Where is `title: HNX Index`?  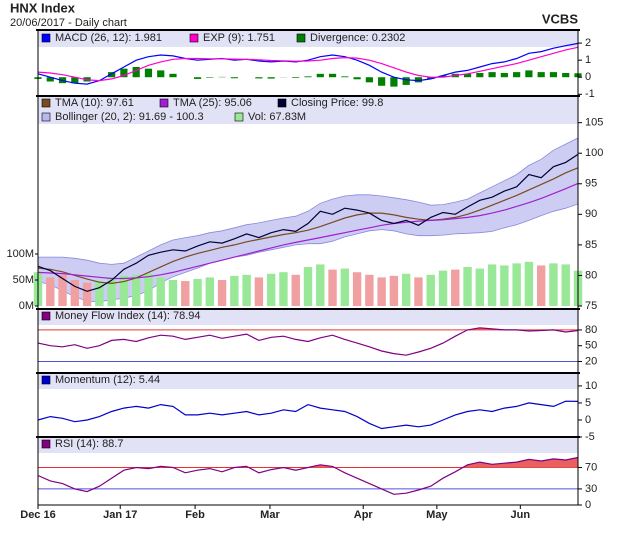 title: HNX Index is located at coordinates (43, 7).